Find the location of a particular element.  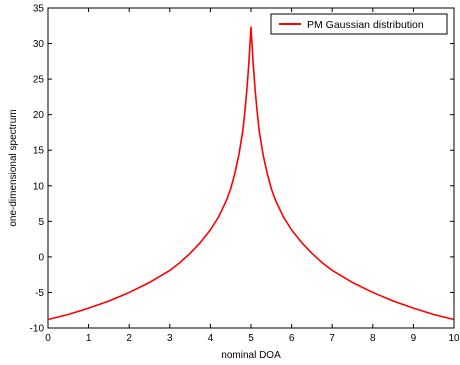

y-tick-label: 20 is located at coordinates (39, 115).